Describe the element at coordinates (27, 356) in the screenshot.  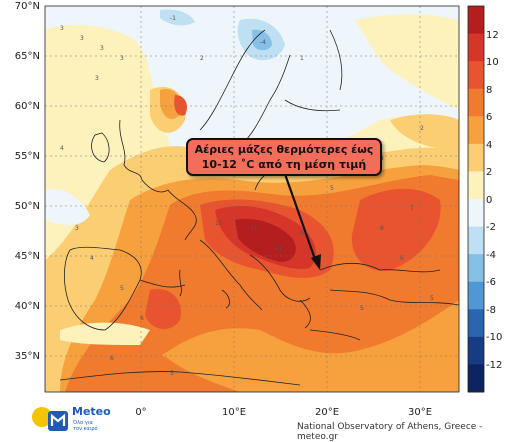
I see `lat-label-35: 35°N` at that location.